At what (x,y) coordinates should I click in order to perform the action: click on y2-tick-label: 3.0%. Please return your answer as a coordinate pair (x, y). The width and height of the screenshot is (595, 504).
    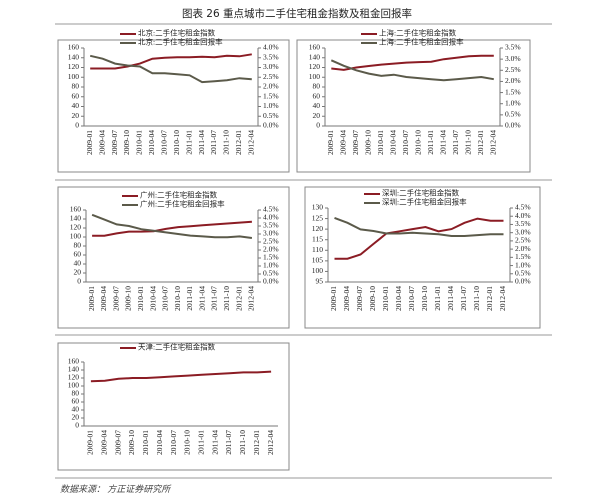
    Looking at the image, I should click on (271, 233).